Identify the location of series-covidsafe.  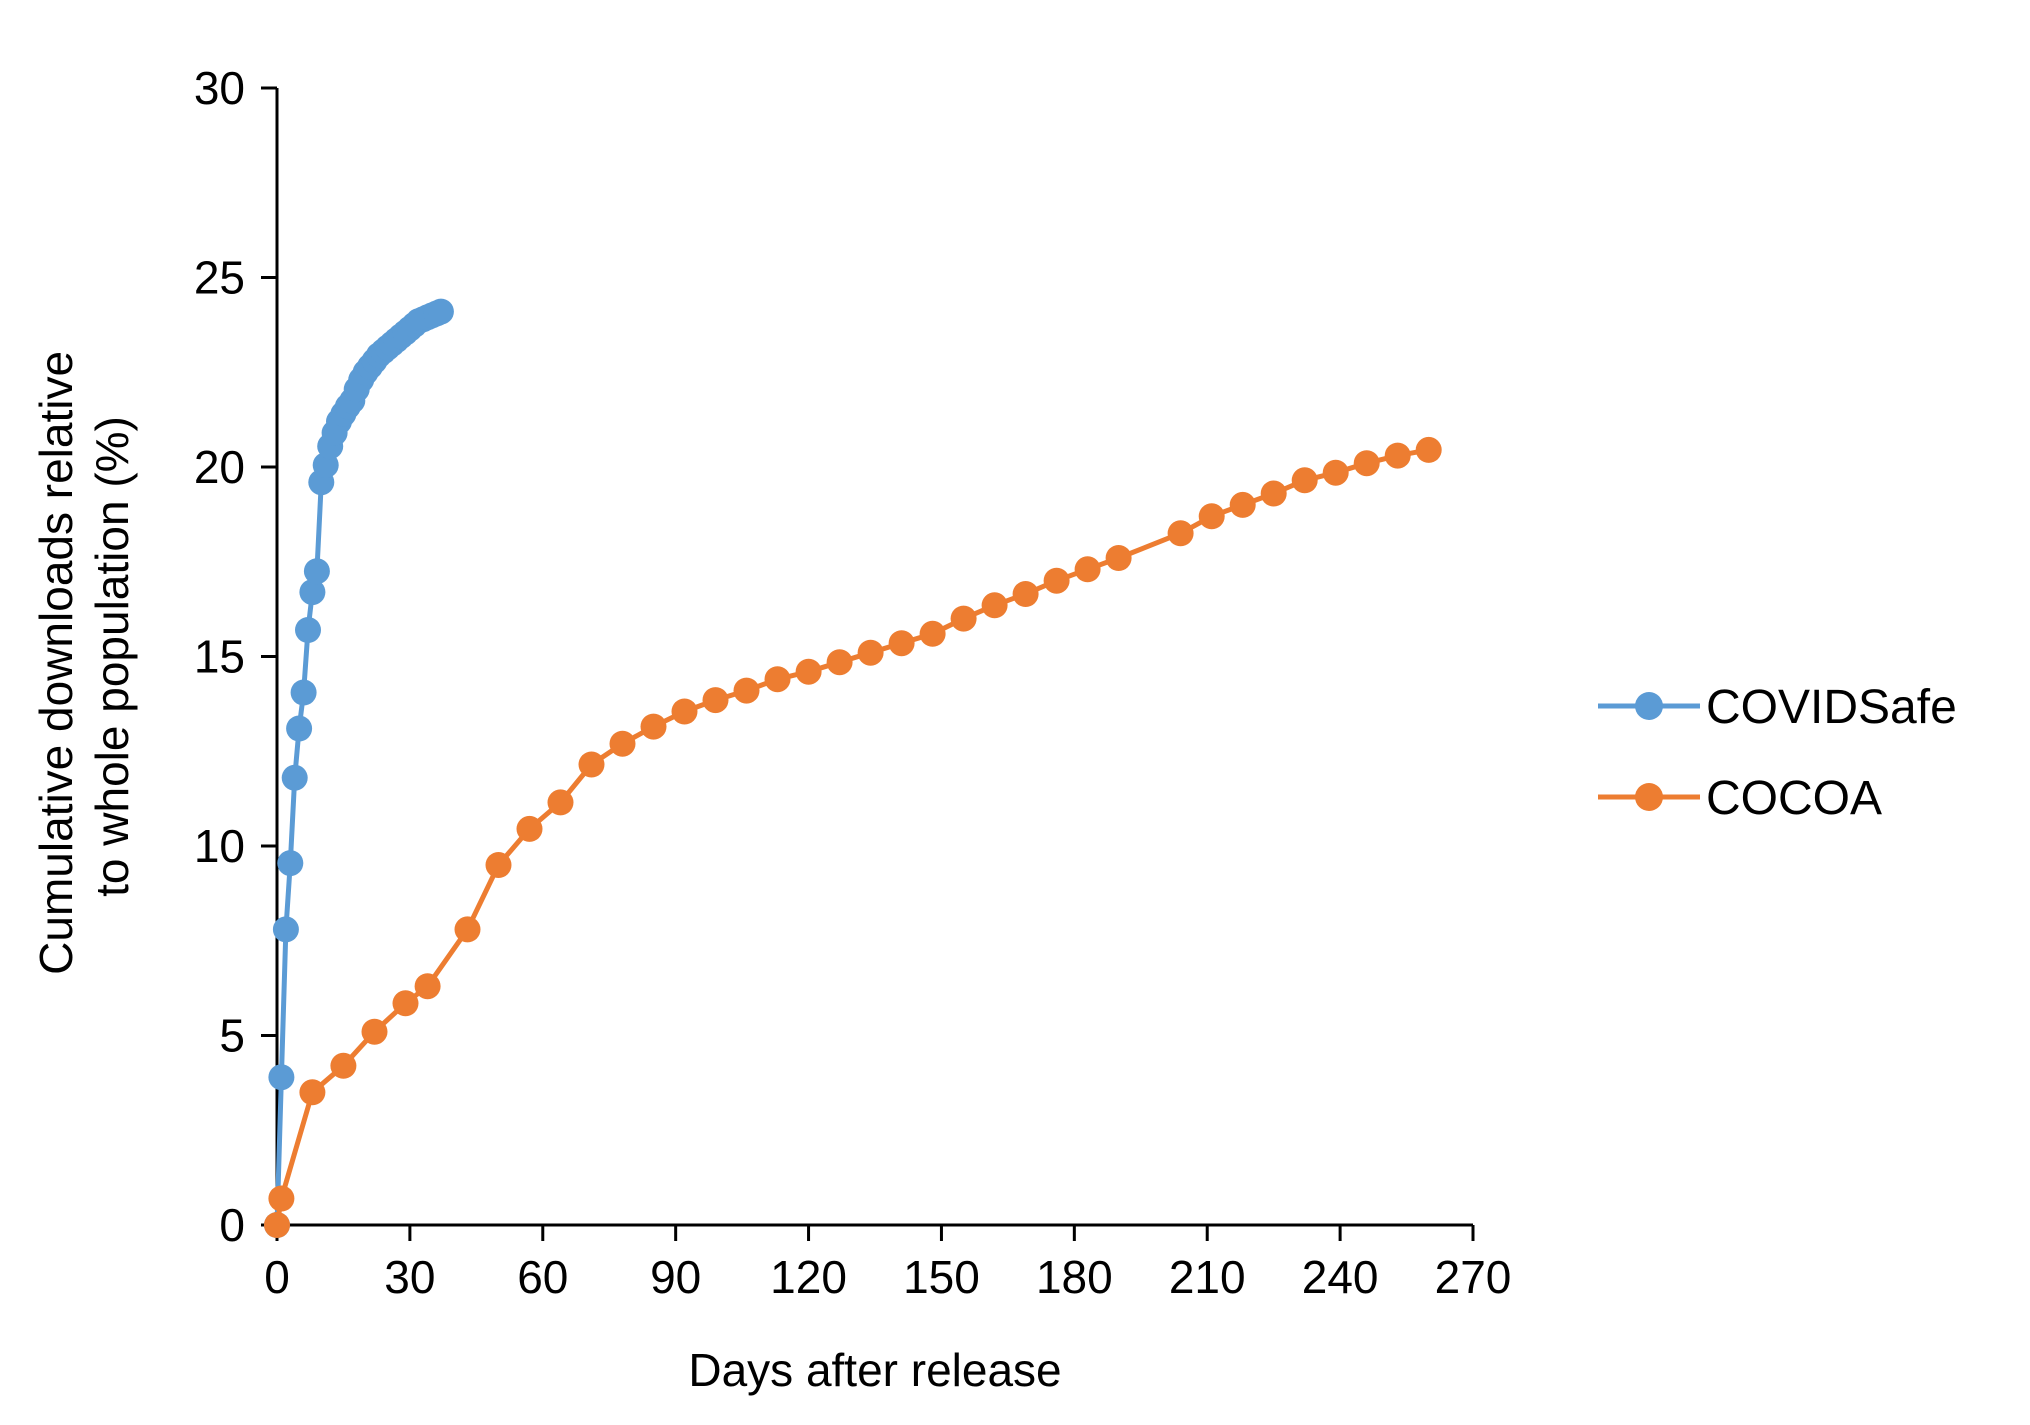
(359, 768).